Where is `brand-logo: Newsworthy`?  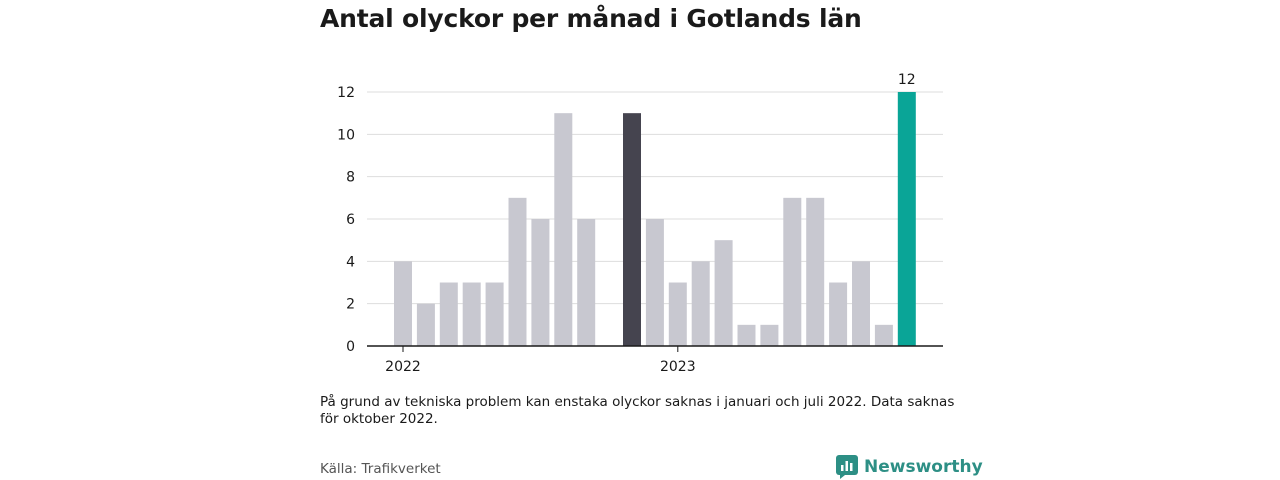 brand-logo: Newsworthy is located at coordinates (909, 467).